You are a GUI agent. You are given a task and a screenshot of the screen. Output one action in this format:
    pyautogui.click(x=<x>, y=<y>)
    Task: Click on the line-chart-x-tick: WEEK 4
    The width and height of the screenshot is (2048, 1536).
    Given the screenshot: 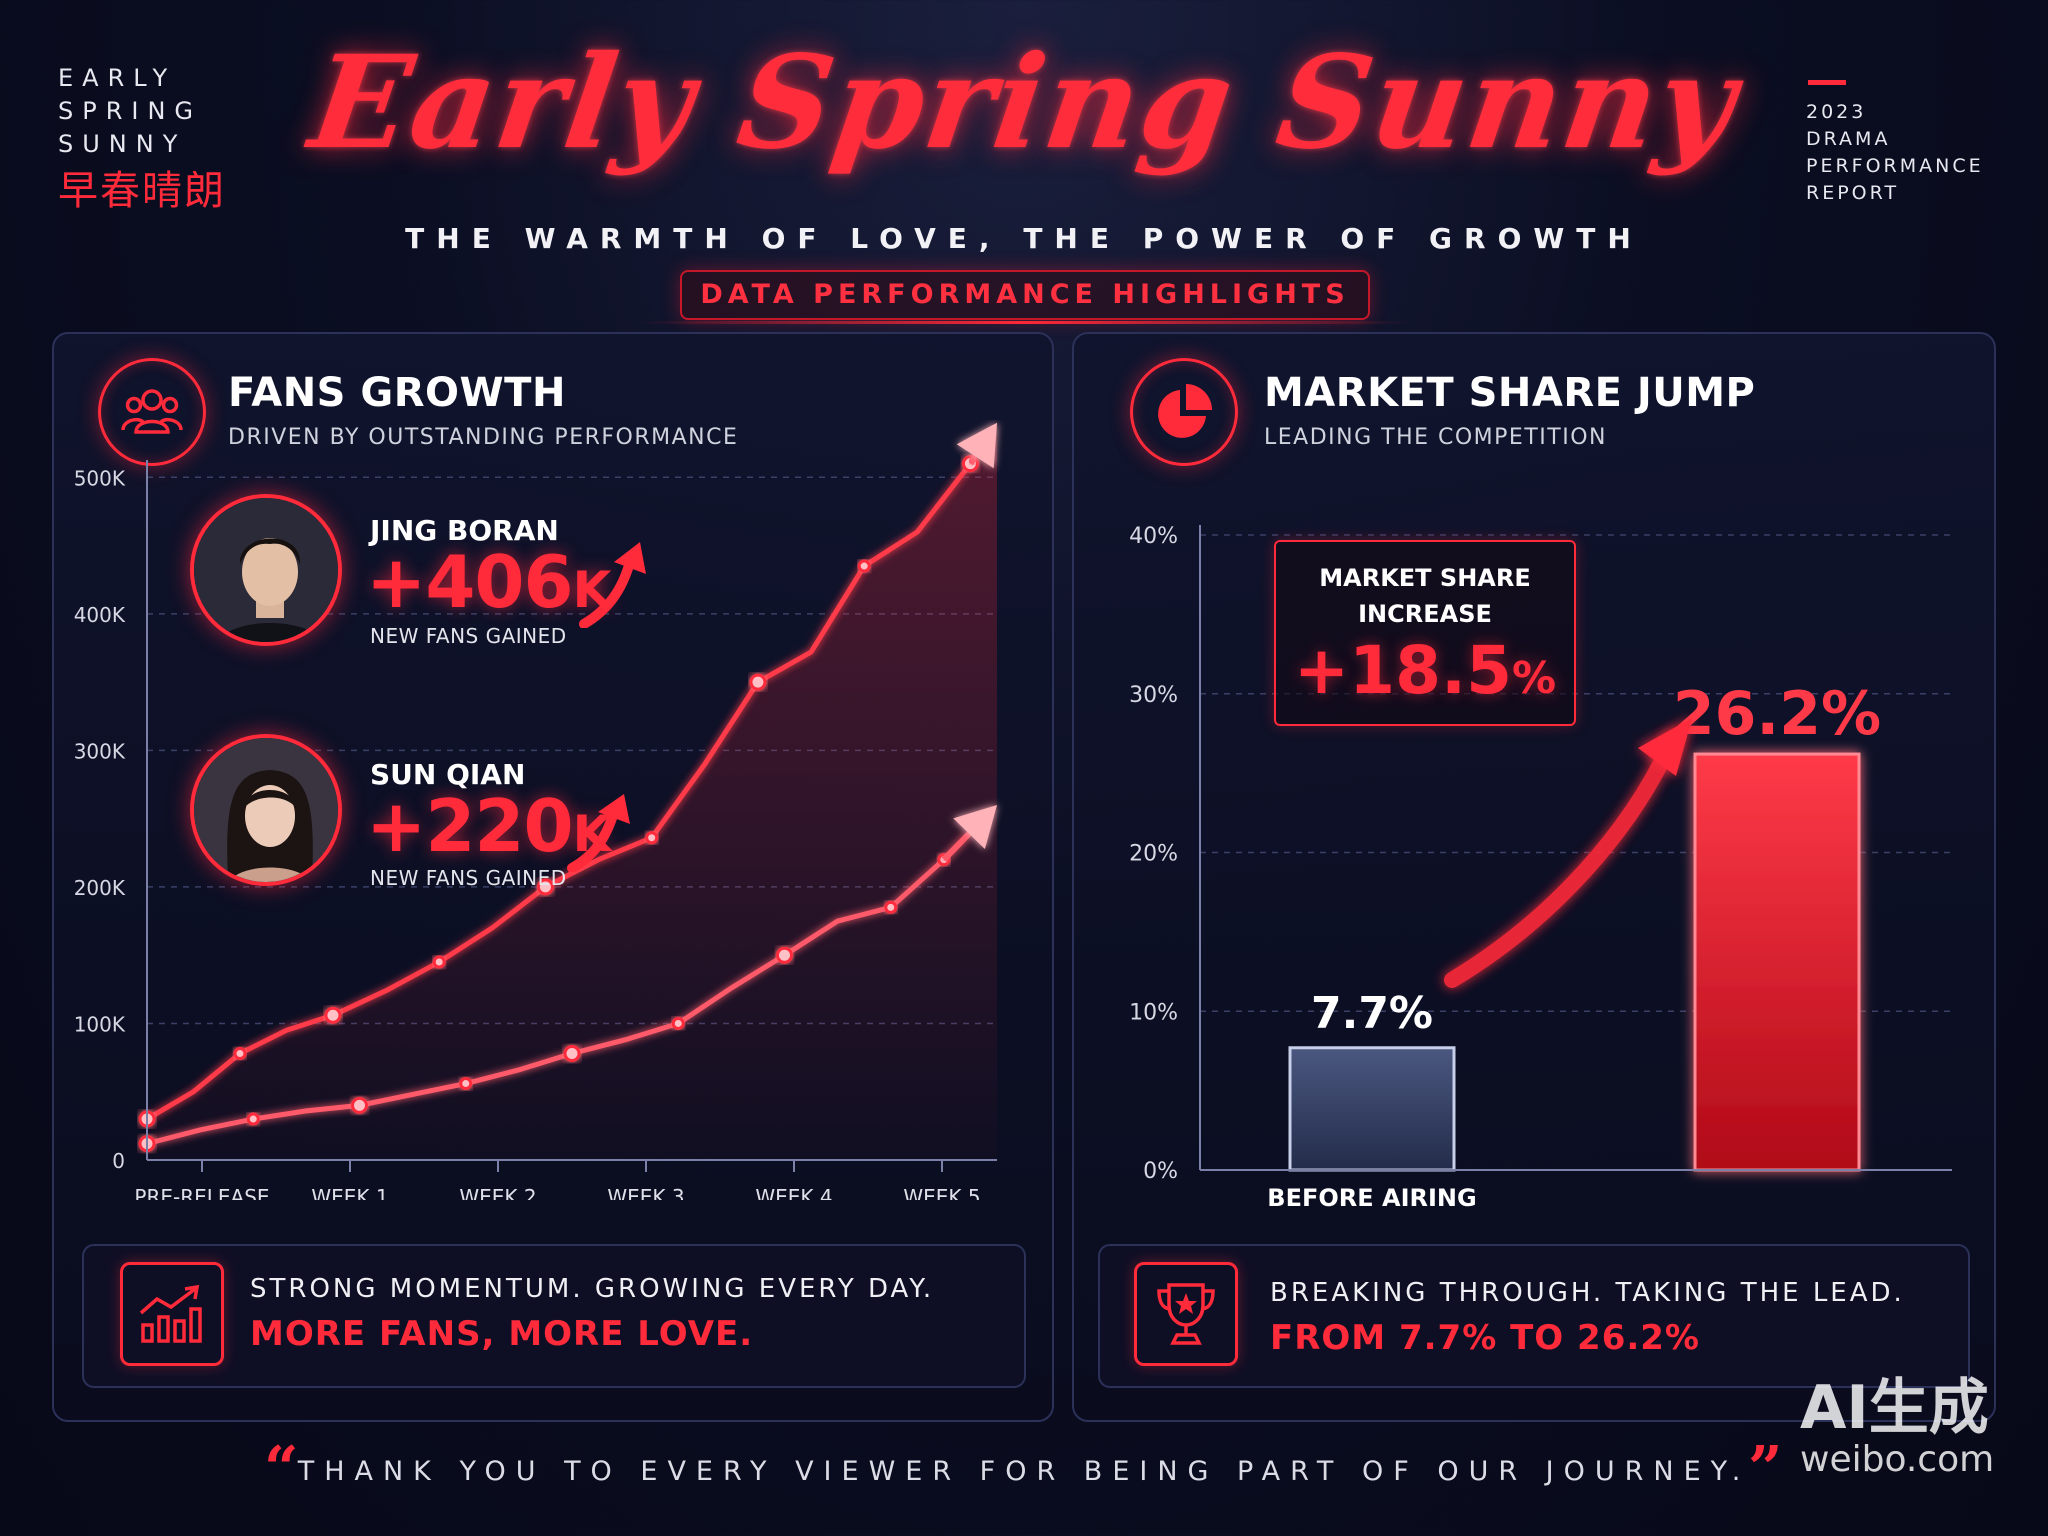 What is the action you would take?
    pyautogui.click(x=793, y=1192)
    